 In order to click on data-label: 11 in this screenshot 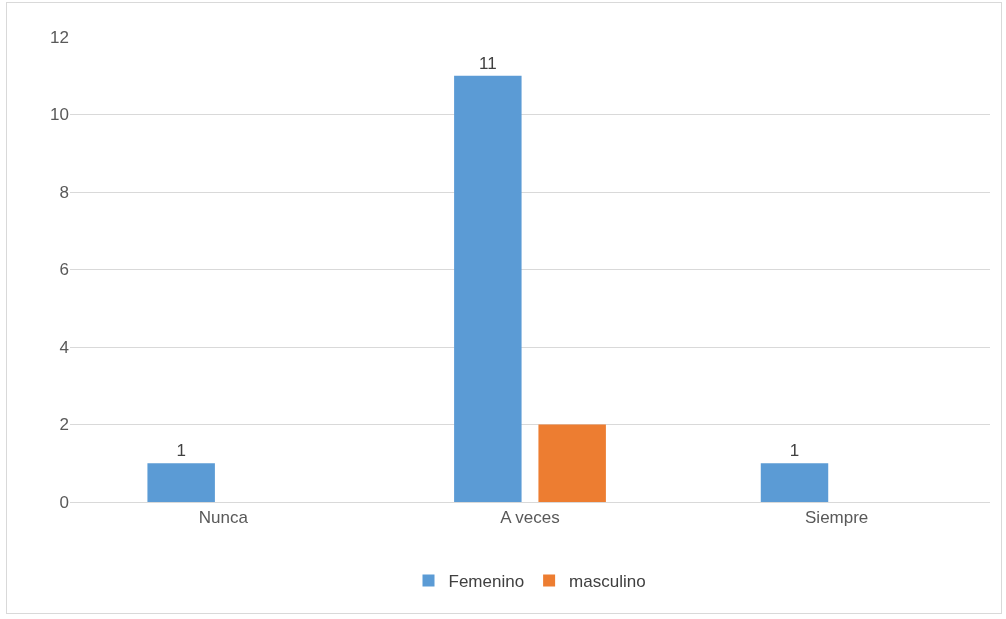, I will do `click(488, 63)`.